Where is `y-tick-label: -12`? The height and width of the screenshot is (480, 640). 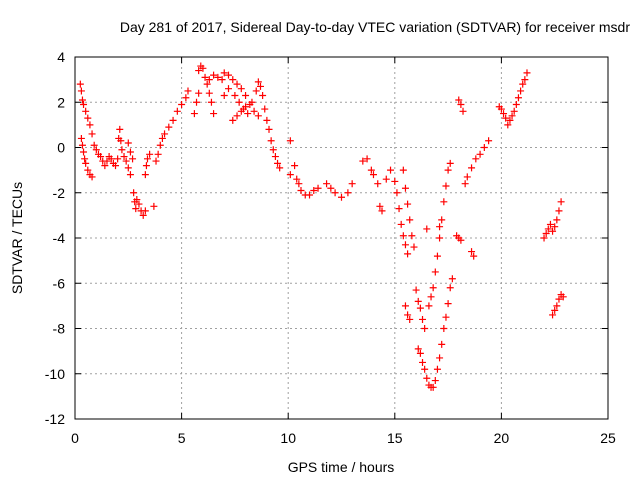 y-tick-label: -12 is located at coordinates (55, 419).